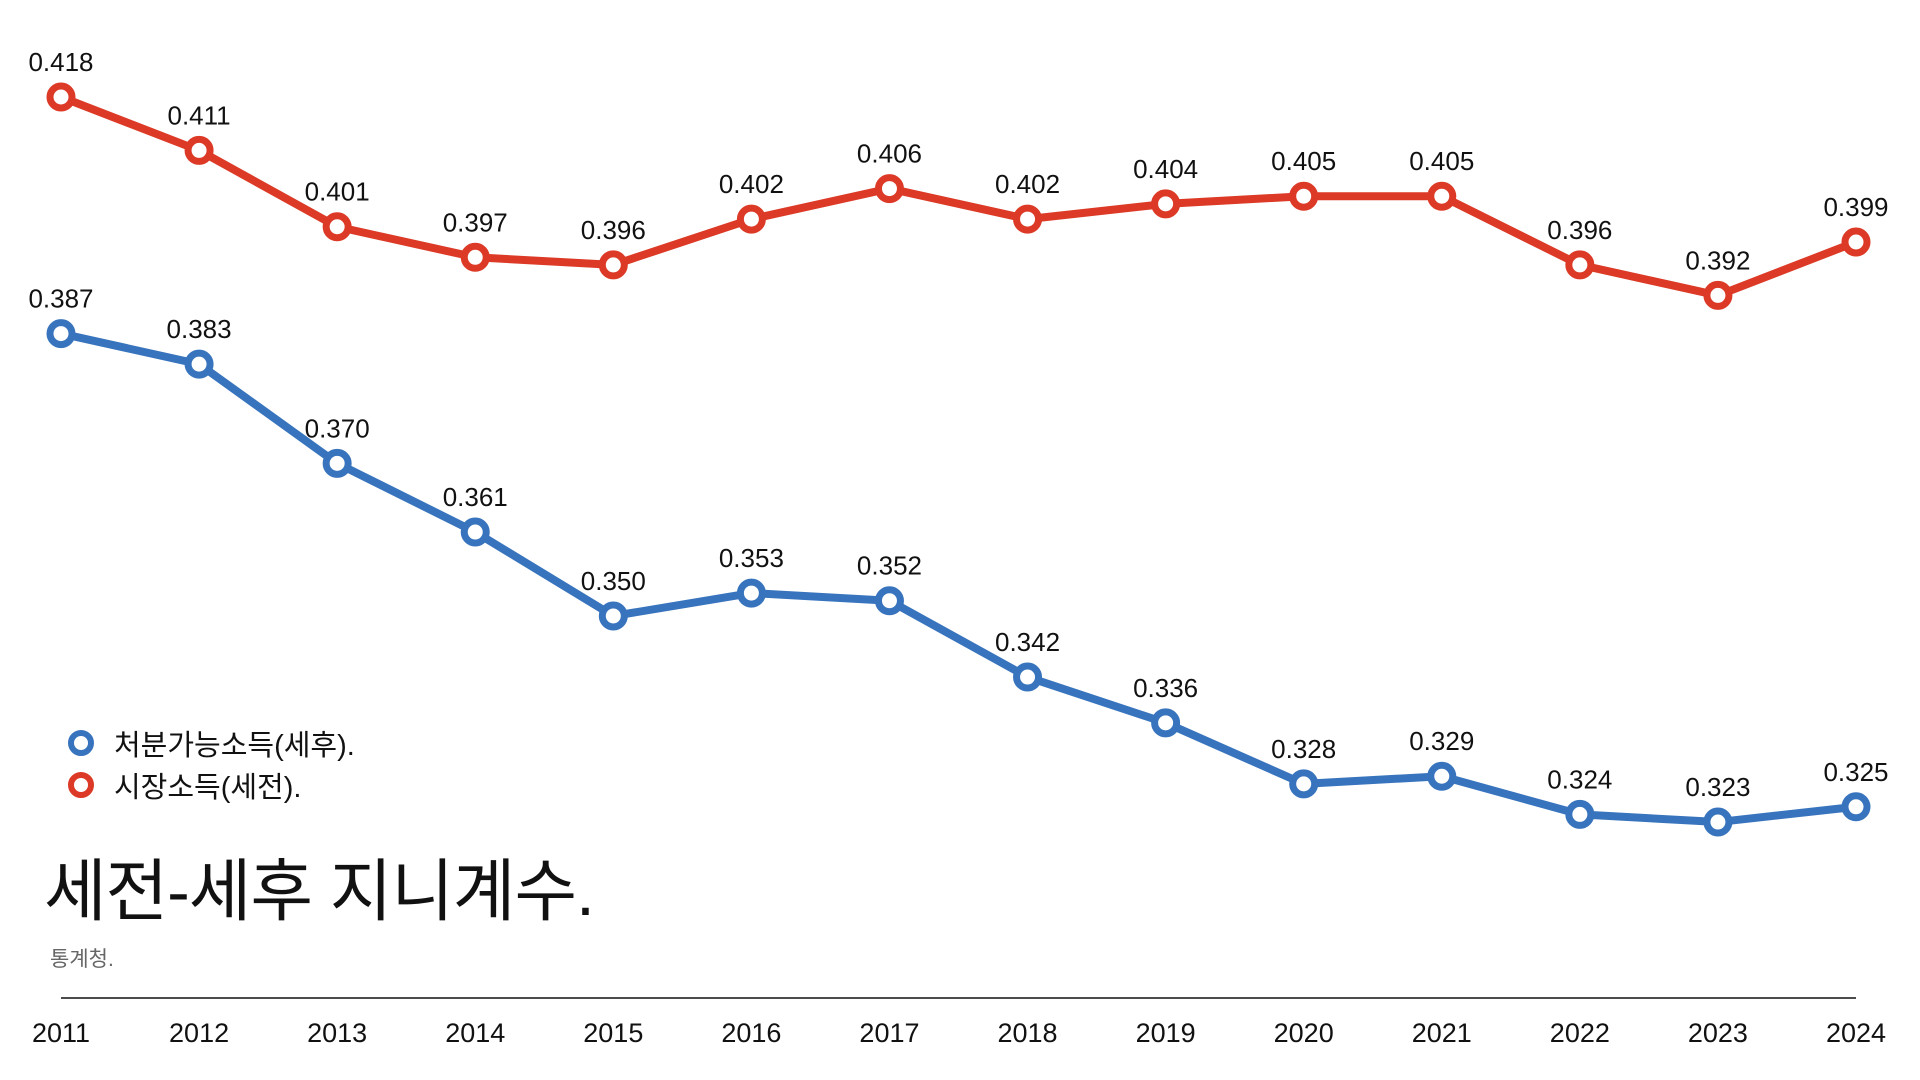 This screenshot has height=1080, width=1920. Describe the element at coordinates (1579, 779) in the screenshot. I see `data-label: 0.324` at that location.